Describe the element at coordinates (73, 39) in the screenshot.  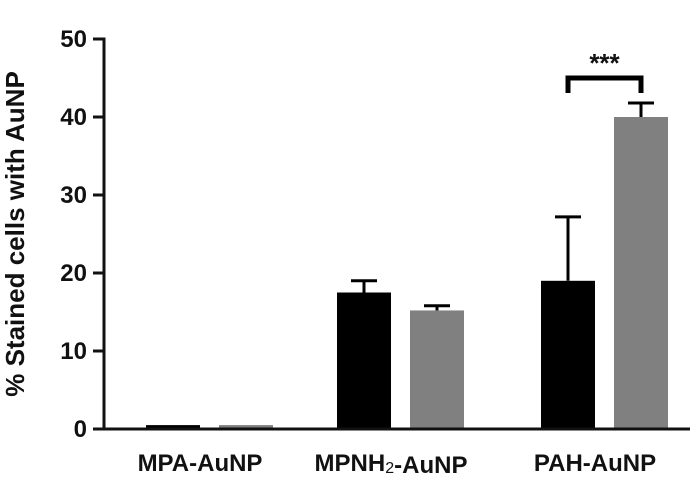
I see `y-tick-label: 50` at that location.